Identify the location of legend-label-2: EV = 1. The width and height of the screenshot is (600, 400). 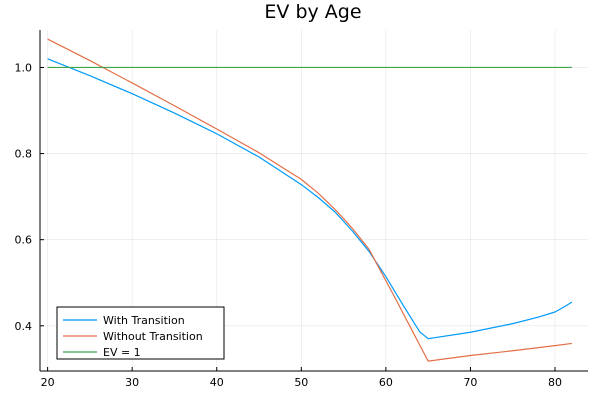
(122, 352).